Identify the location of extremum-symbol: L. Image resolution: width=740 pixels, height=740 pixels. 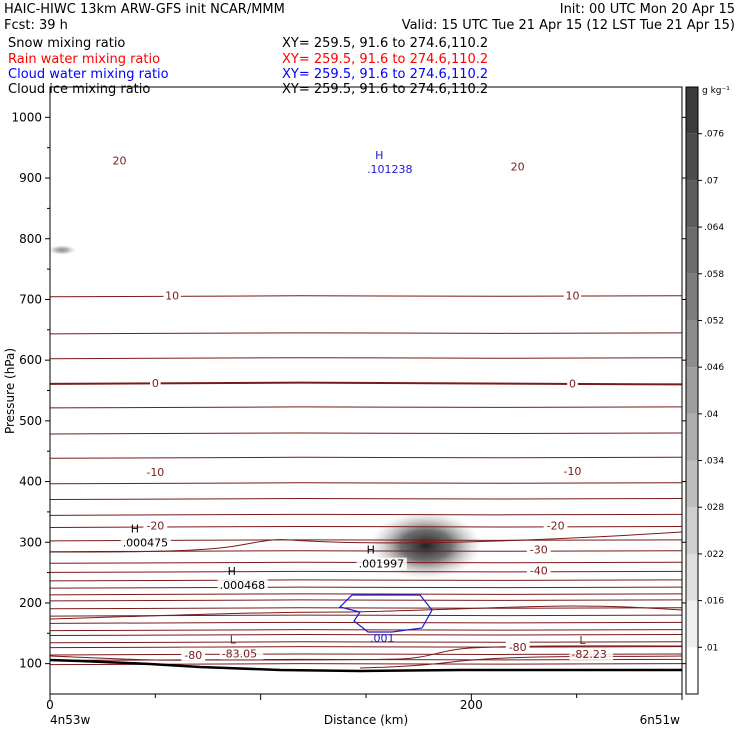
(582, 640).